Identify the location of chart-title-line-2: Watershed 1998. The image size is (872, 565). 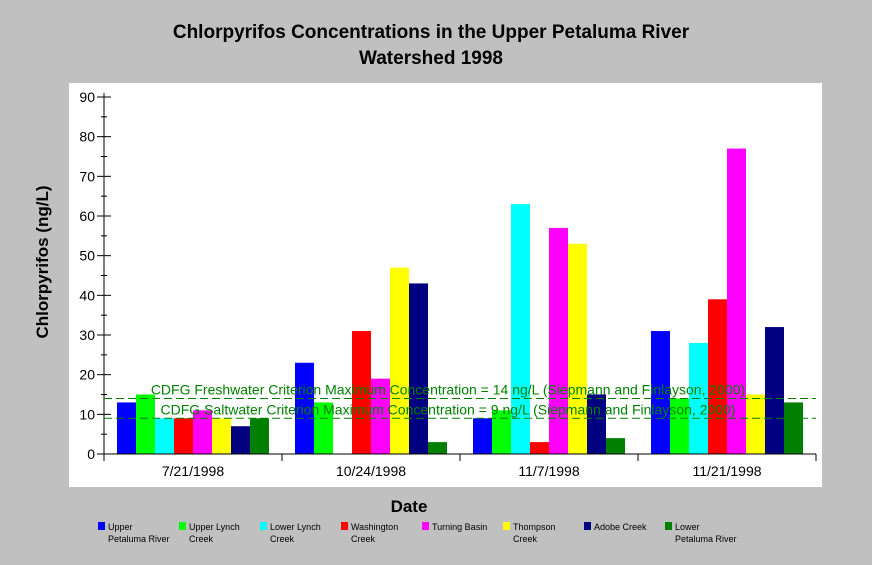
(431, 58).